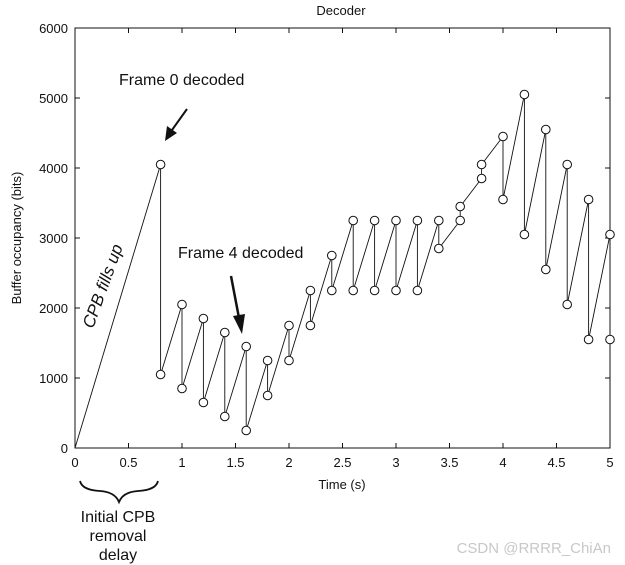 This screenshot has height=565, width=625. I want to click on y-tick-label: 1000, so click(53, 378).